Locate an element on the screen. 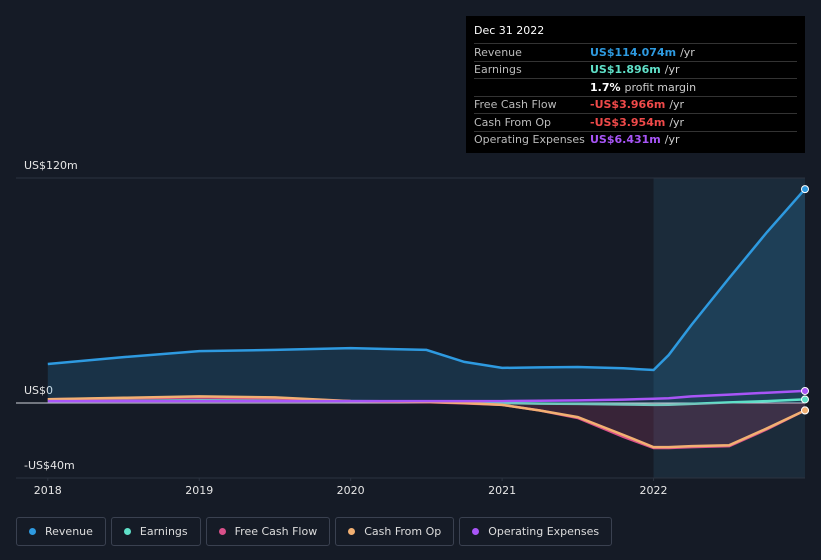 The image size is (821, 560). legend-label: Operating Expenses is located at coordinates (544, 531).